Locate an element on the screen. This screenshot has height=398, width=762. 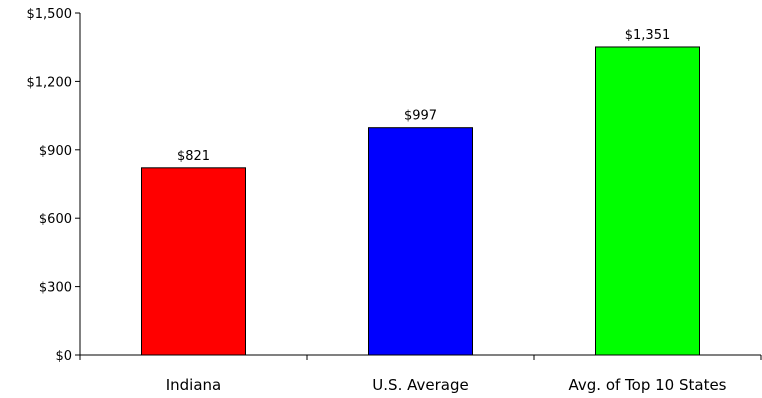
y-axis: $0 $300 $600 $900 $1,200 $1,500 is located at coordinates (54, 185).